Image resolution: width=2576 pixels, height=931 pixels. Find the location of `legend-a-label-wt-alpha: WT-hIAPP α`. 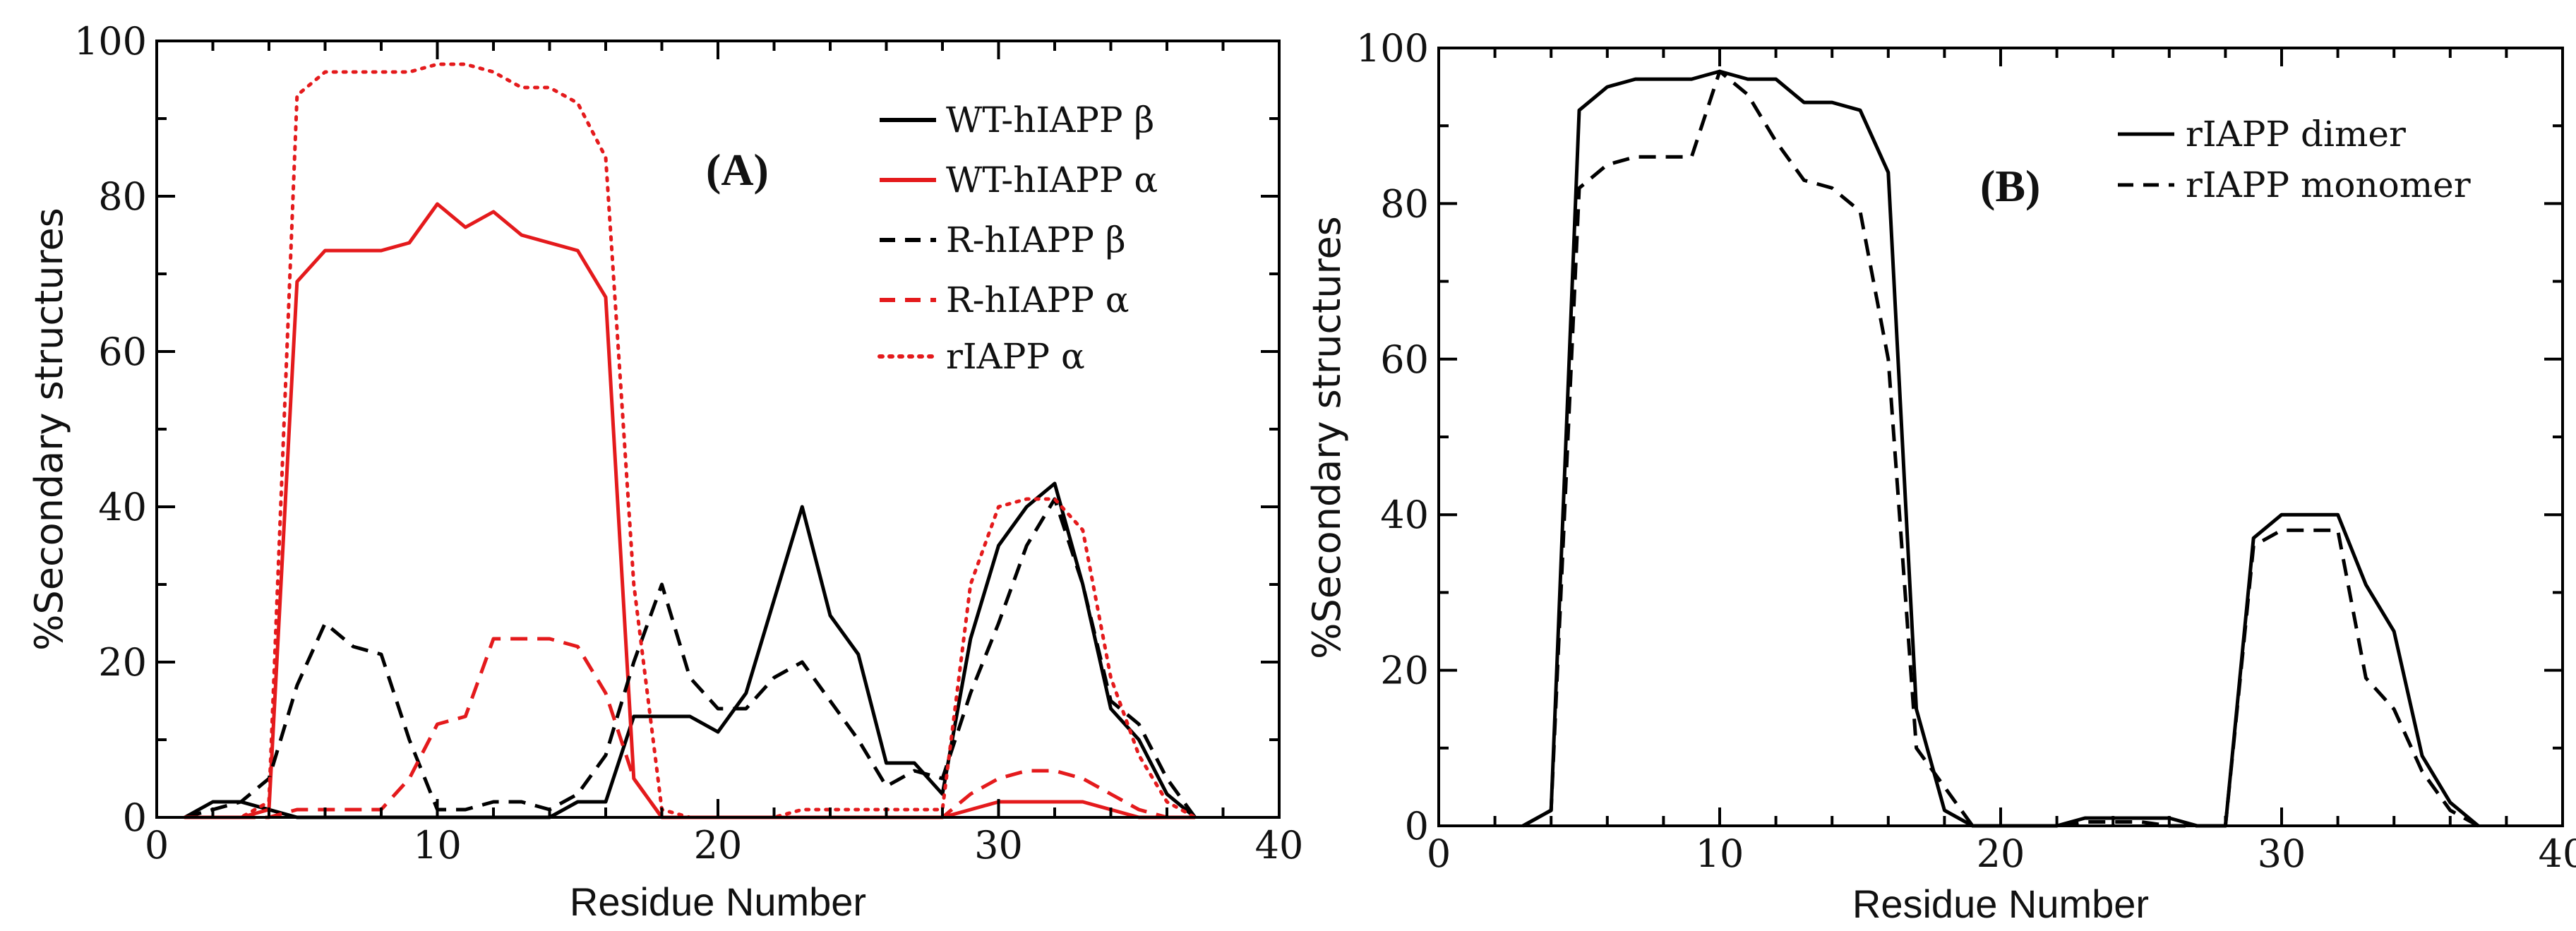

legend-a-label-wt-alpha: WT-hIAPP α is located at coordinates (1052, 180).